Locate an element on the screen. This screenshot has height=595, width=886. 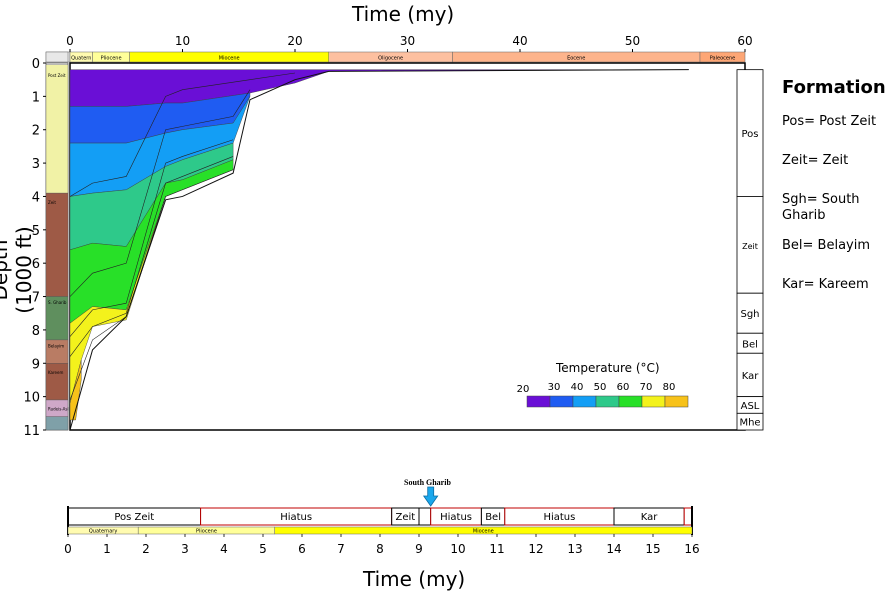
y-tick-label: 0 is located at coordinates (36, 64).